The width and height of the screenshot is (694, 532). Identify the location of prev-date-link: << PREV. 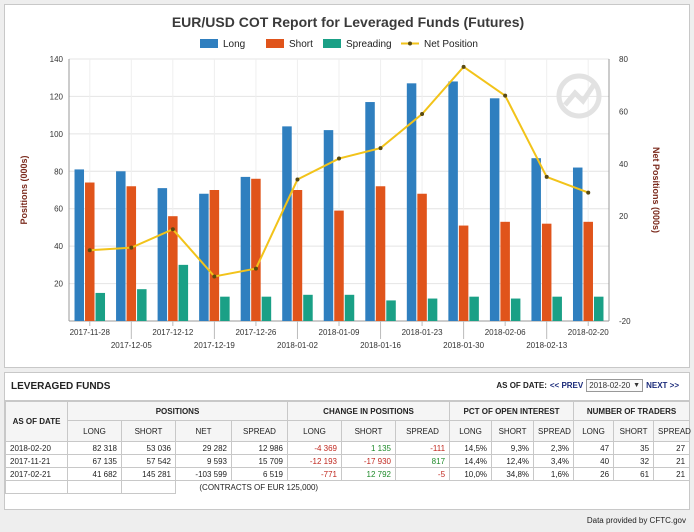
(566, 385).